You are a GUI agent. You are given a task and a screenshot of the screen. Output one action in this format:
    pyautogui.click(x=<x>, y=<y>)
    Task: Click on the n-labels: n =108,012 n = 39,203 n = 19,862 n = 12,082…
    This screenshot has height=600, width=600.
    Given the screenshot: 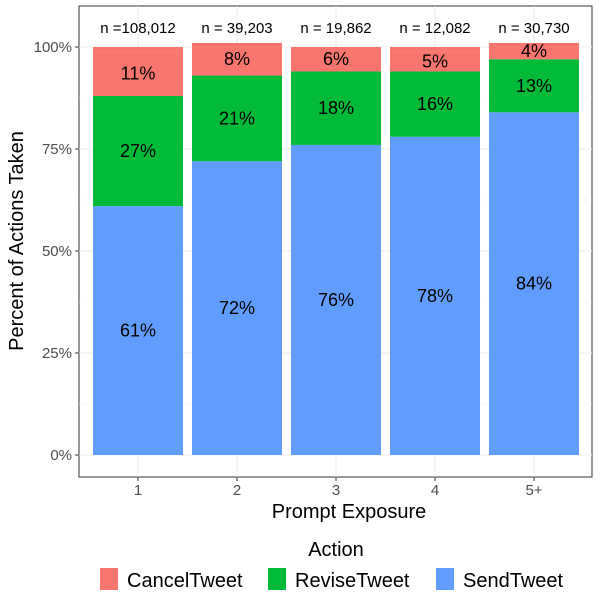 What is the action you would take?
    pyautogui.click(x=334, y=28)
    